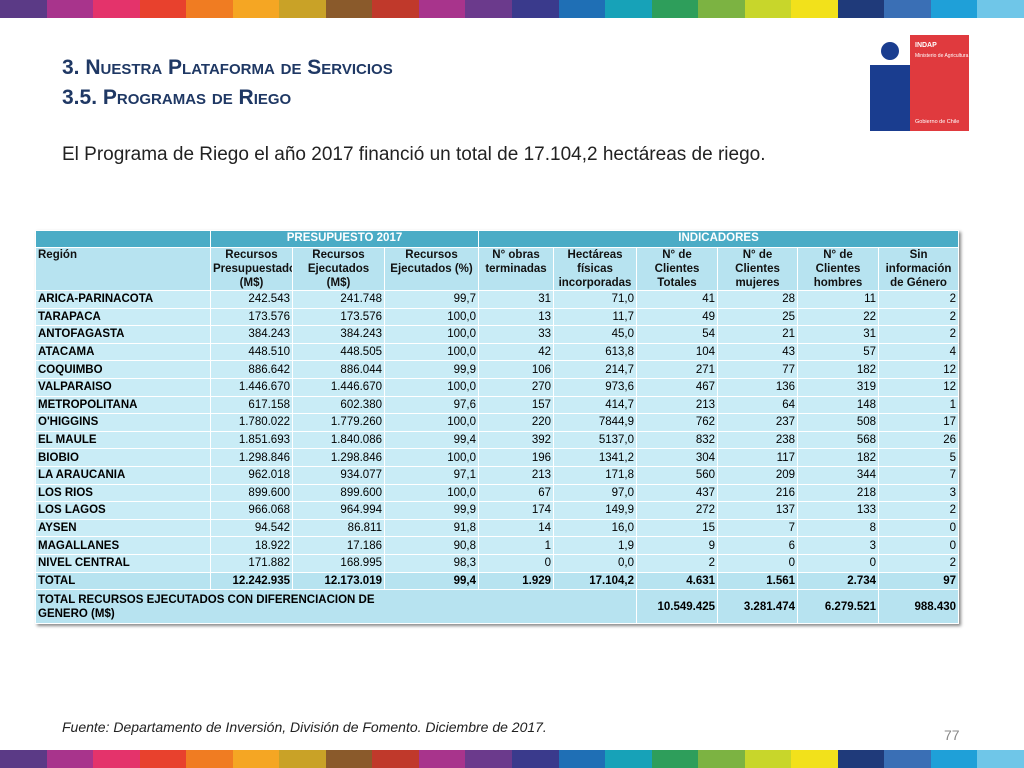 The image size is (1024, 768). What do you see at coordinates (123, 334) in the screenshot?
I see `region-cell: ANTOFAGASTA` at bounding box center [123, 334].